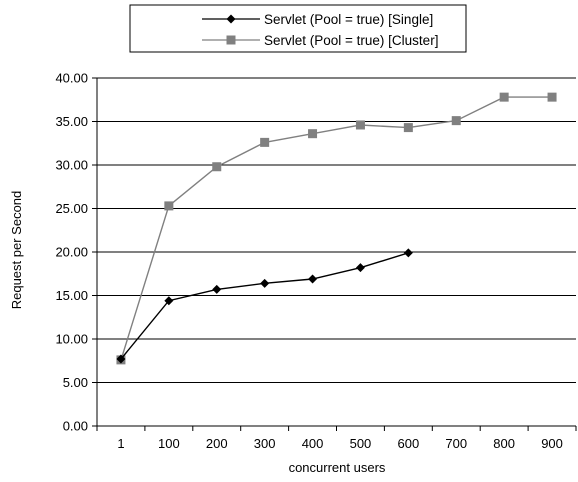 Image resolution: width=578 pixels, height=482 pixels. I want to click on x-tick-label: 600, so click(408, 443).